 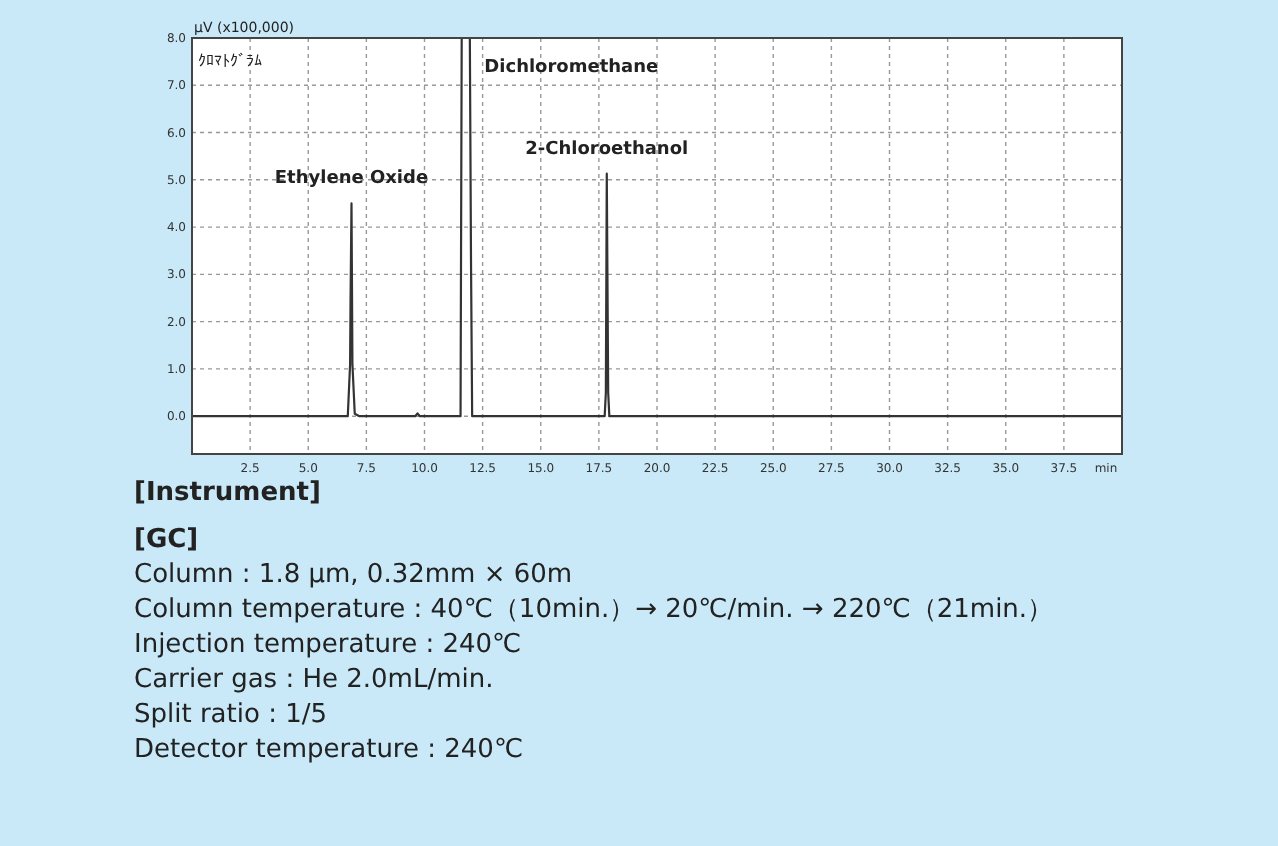 What do you see at coordinates (166, 540) in the screenshot?
I see `text: [GC]` at bounding box center [166, 540].